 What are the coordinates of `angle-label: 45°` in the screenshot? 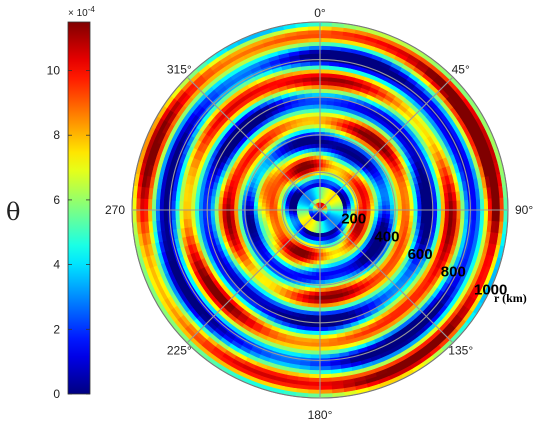 It's located at (461, 69).